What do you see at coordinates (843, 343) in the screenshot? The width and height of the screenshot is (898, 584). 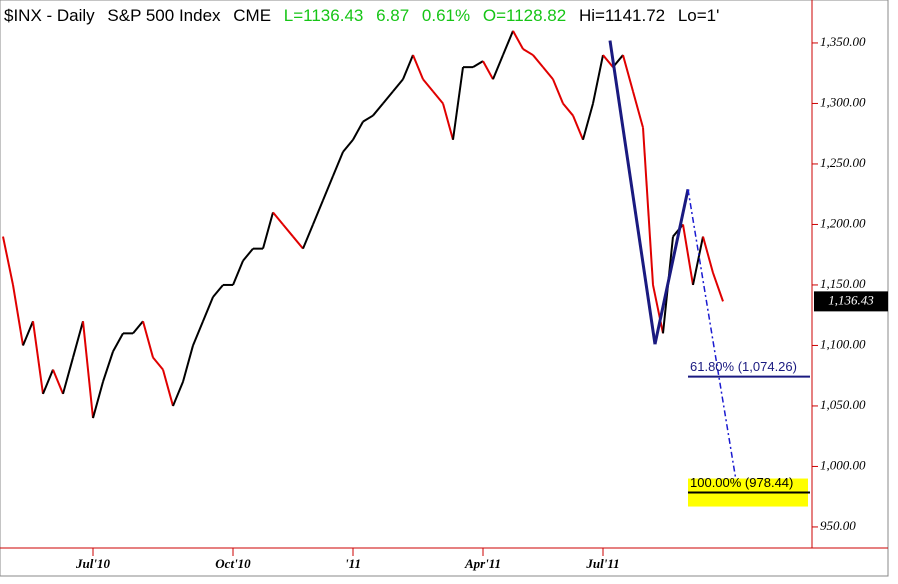 I see `y-tick-label: 1,100.00` at bounding box center [843, 343].